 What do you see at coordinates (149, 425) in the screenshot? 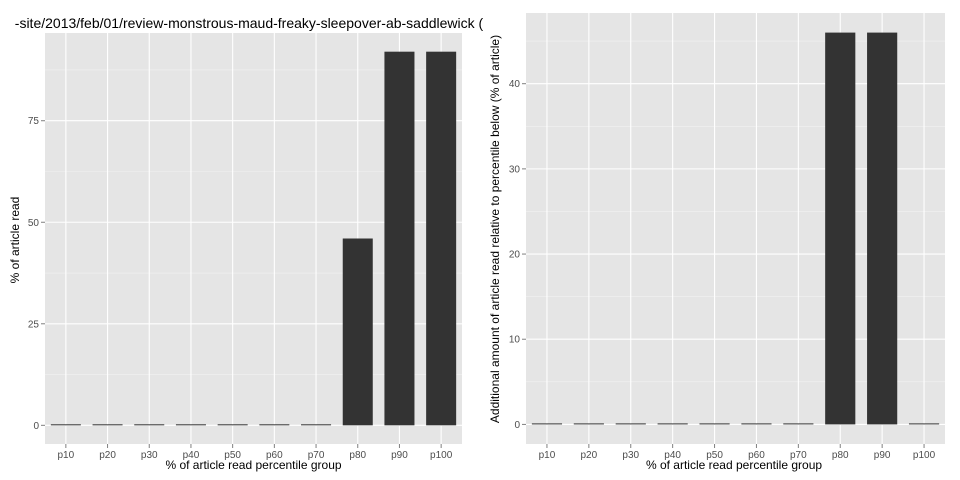
I see `left-bar-p30` at bounding box center [149, 425].